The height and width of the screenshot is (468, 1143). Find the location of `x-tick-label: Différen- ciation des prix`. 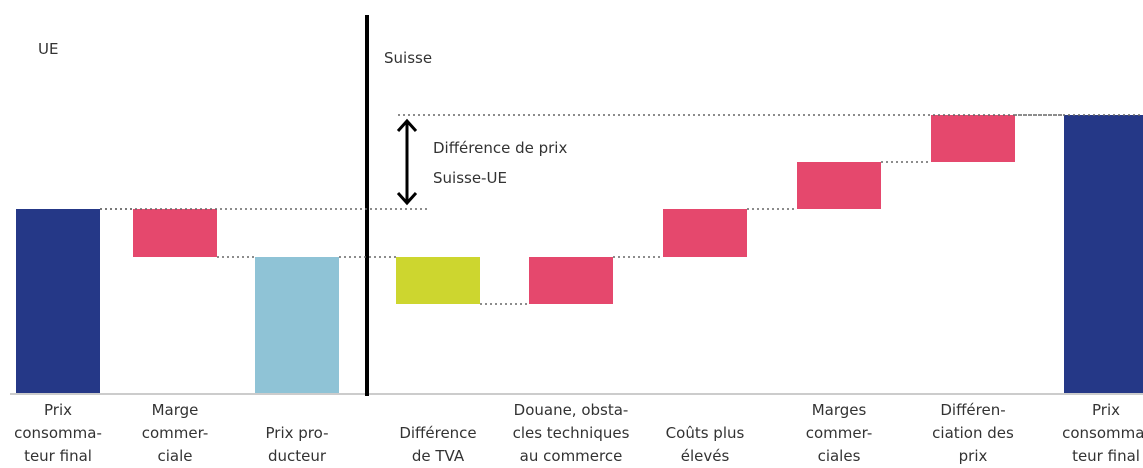

x-tick-label: Différen- ciation des prix is located at coordinates (973, 433).